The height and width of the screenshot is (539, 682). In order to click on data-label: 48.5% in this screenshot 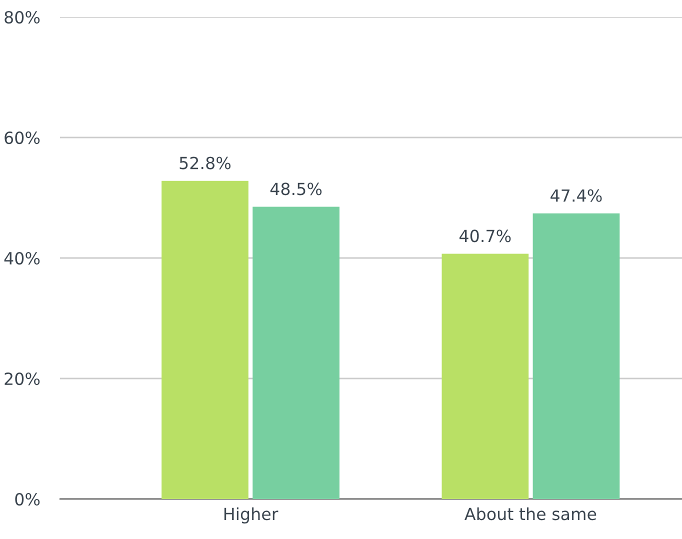, I will do `click(296, 189)`.